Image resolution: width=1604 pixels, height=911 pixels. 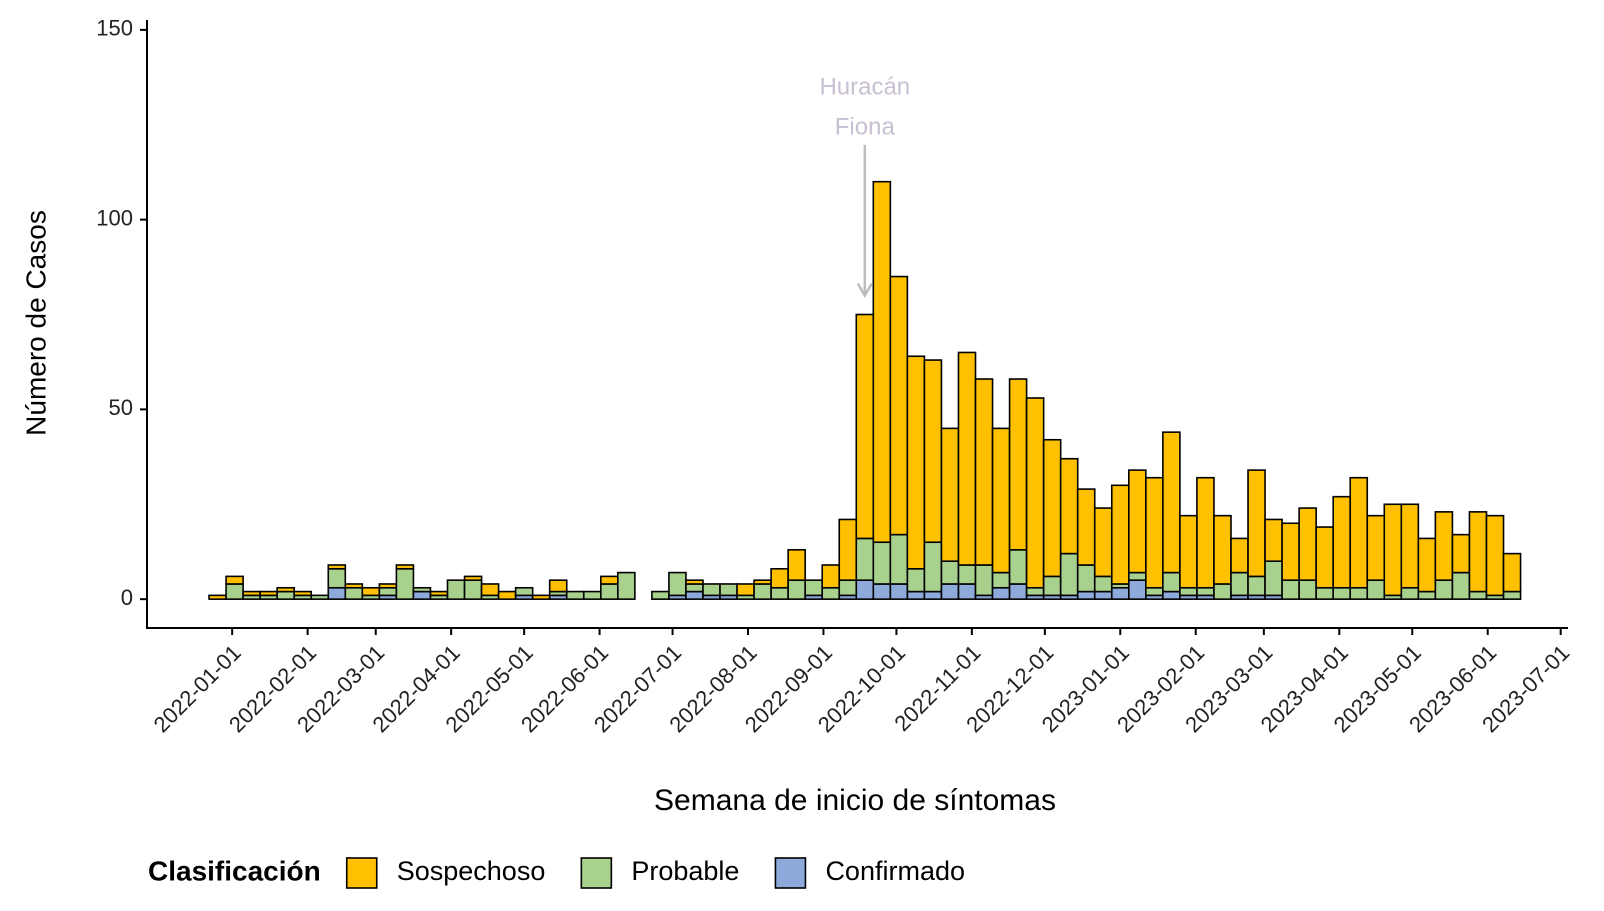 I want to click on y-tick-label: 0, so click(x=127, y=597).